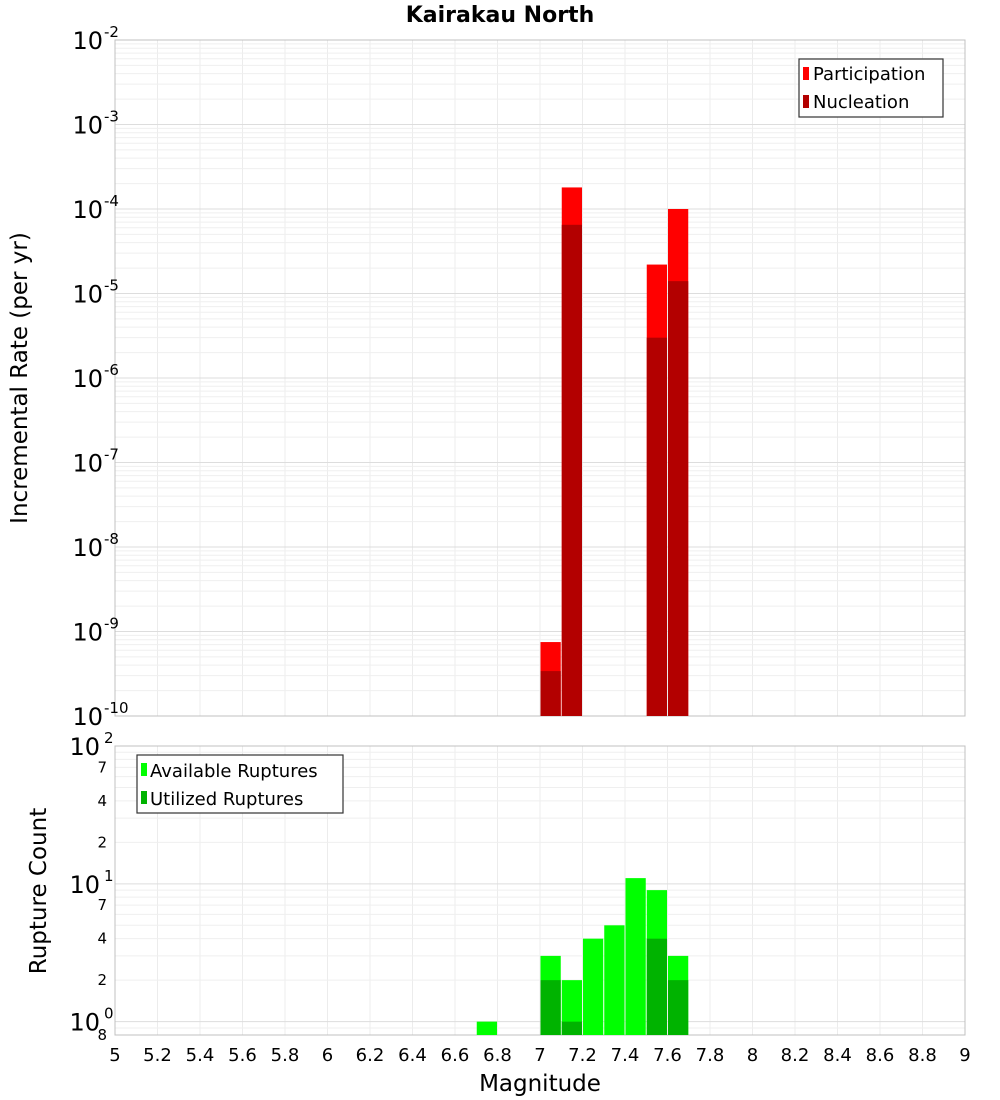  What do you see at coordinates (370, 1055) in the screenshot?
I see `x-tick-label: 6.2` at bounding box center [370, 1055].